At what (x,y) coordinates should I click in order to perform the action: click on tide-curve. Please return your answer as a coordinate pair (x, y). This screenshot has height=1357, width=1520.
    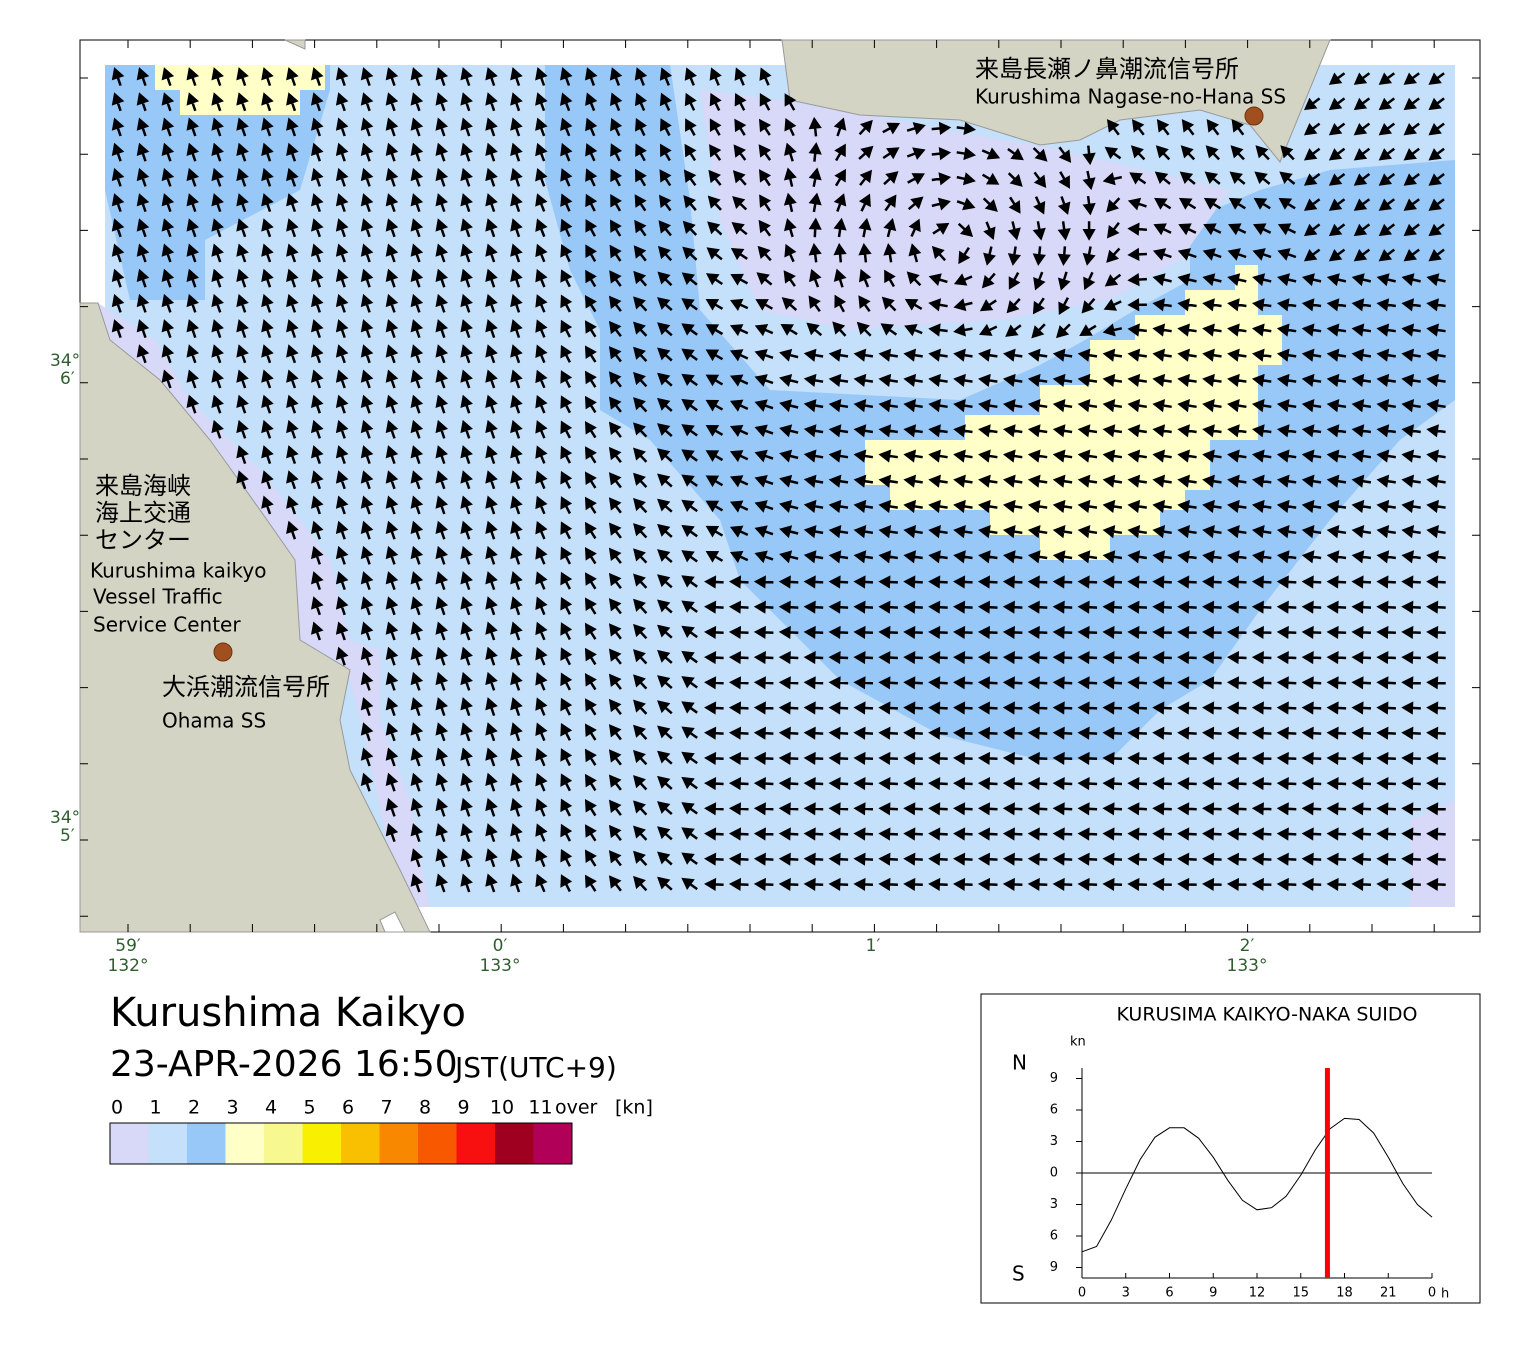
    Looking at the image, I should click on (1257, 1185).